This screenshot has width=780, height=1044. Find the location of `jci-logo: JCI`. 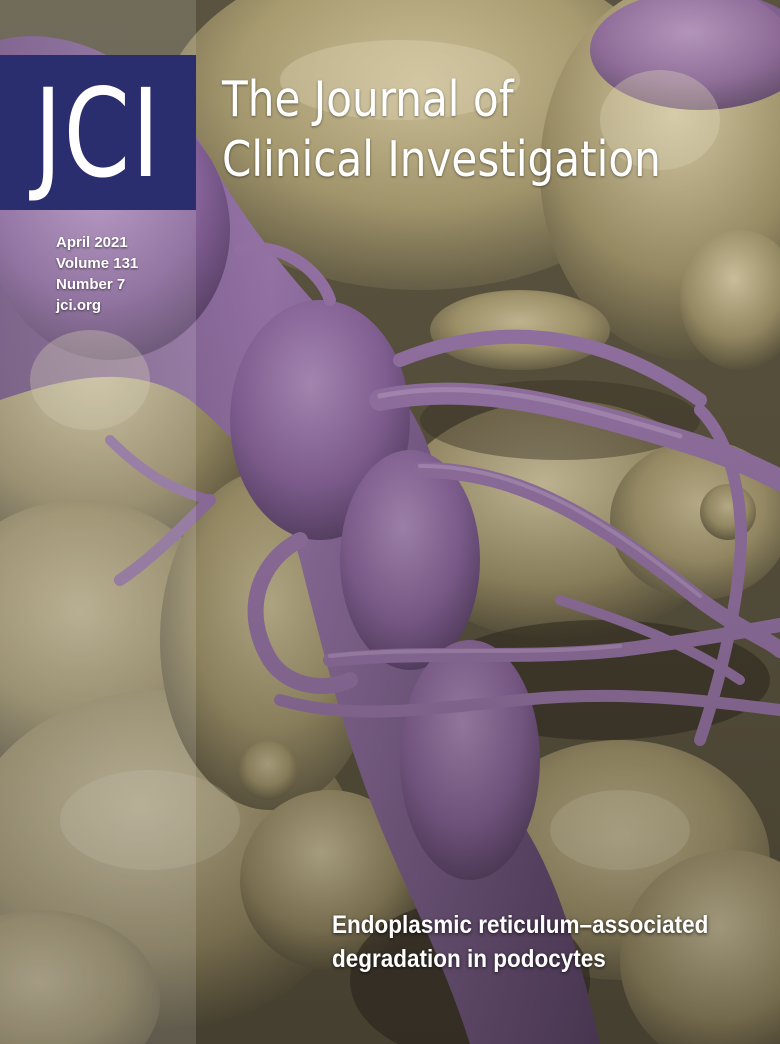

jci-logo: JCI is located at coordinates (98, 132).